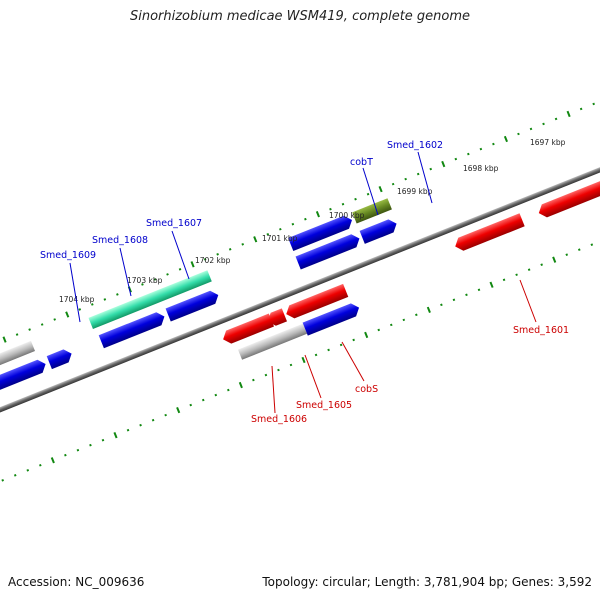 This screenshot has height=600, width=600. What do you see at coordinates (320, 233) in the screenshot?
I see `gene-arrow-cobt` at bounding box center [320, 233].